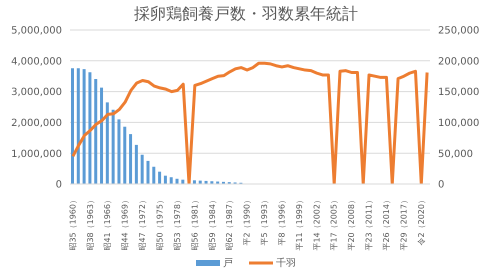 The image size is (492, 276). I want to click on y-tick-label: 1,000,000, so click(36, 154).